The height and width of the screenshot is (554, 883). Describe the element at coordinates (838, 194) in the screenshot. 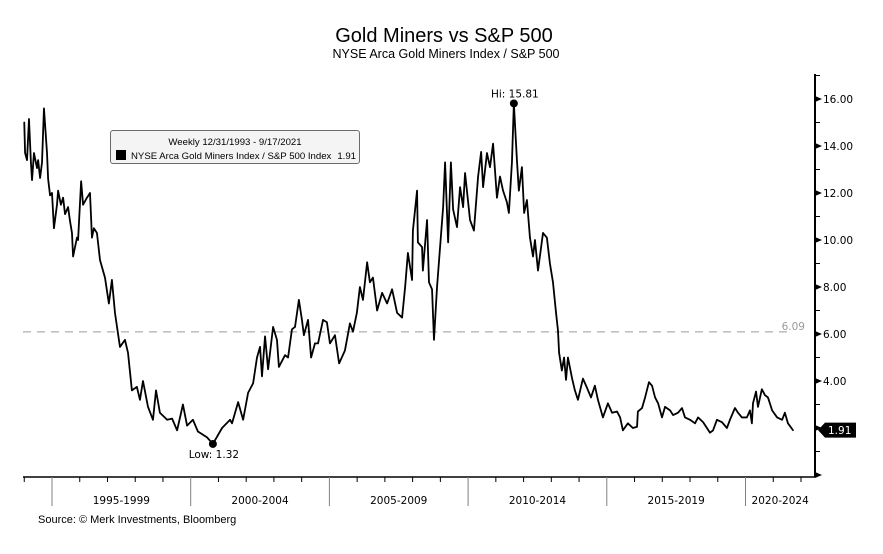

I see `y-tick-label: 12.00` at that location.